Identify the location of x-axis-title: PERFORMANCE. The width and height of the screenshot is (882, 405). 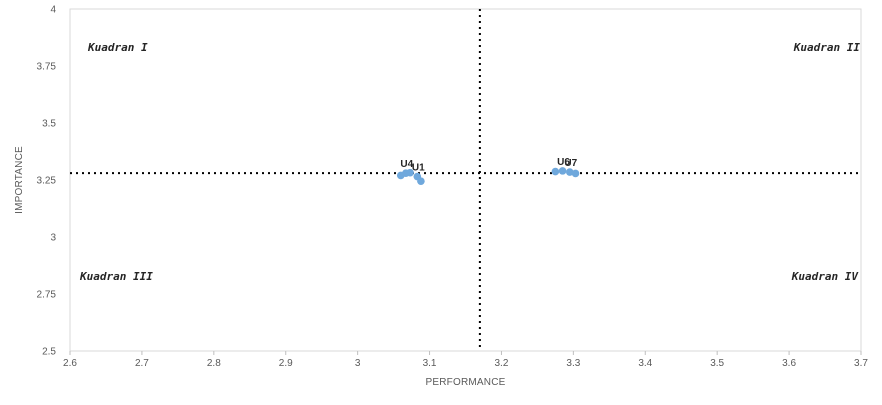
(466, 382).